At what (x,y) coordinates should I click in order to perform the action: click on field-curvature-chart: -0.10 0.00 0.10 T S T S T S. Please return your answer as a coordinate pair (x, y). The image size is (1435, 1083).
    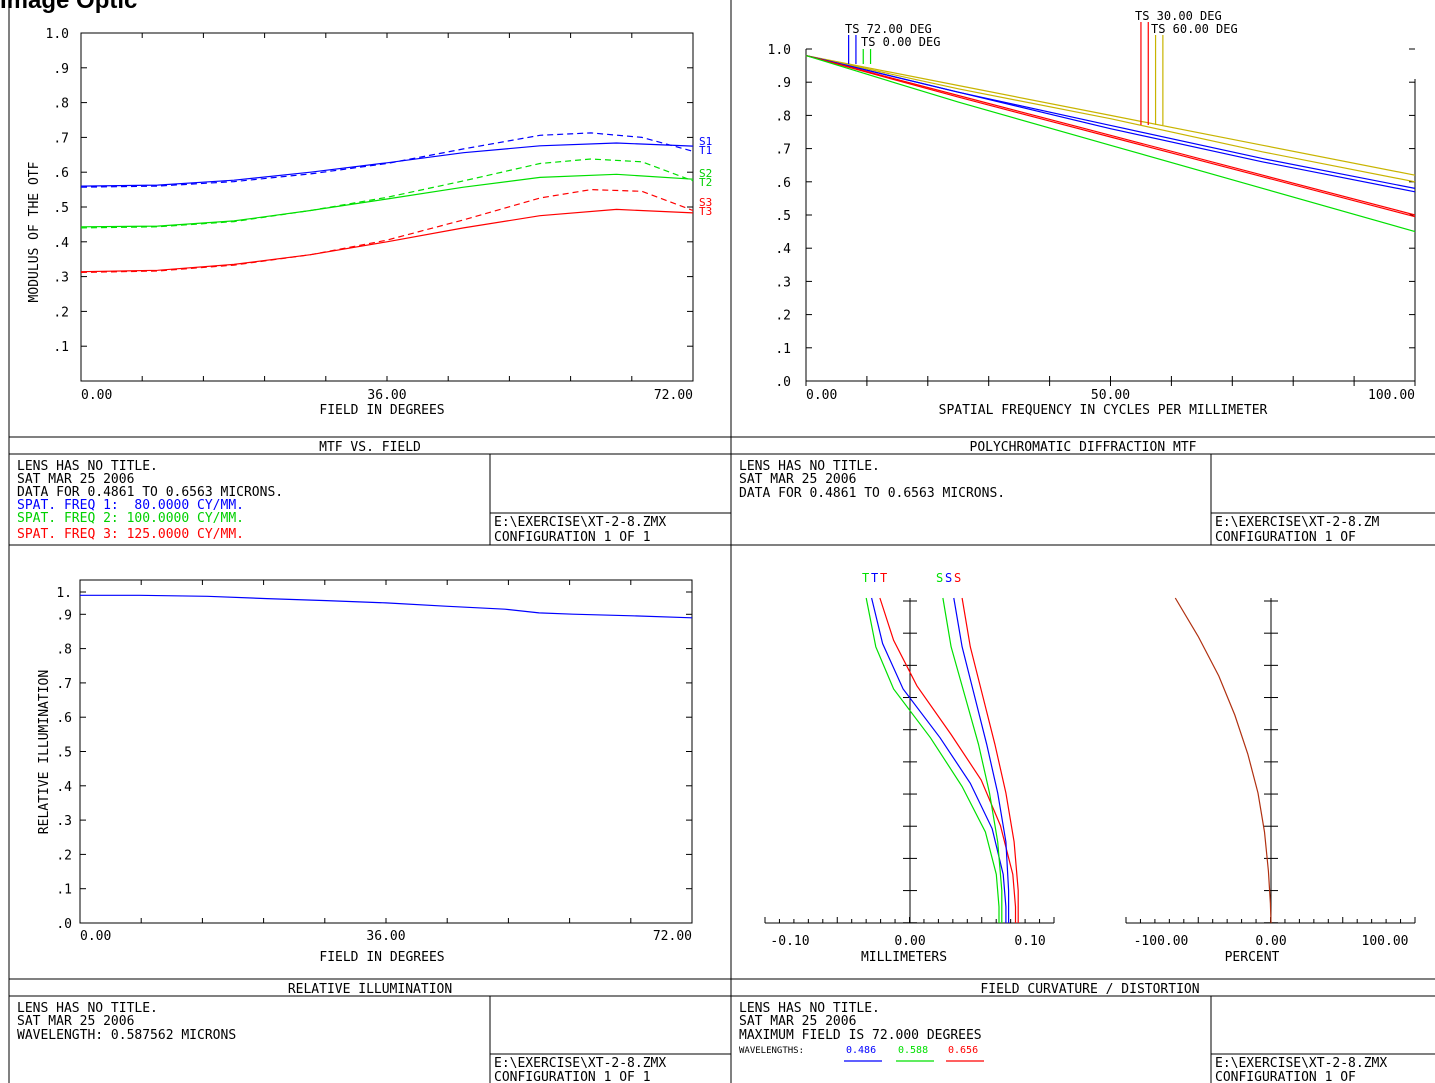
    Looking at the image, I should click on (909, 760).